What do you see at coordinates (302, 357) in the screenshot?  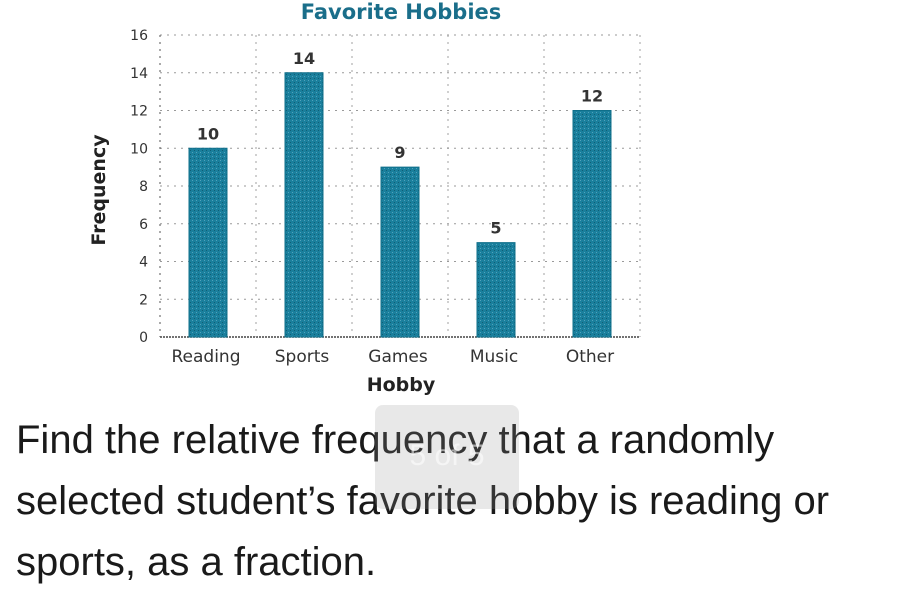 I see `x-tick-label-sports: Sports` at bounding box center [302, 357].